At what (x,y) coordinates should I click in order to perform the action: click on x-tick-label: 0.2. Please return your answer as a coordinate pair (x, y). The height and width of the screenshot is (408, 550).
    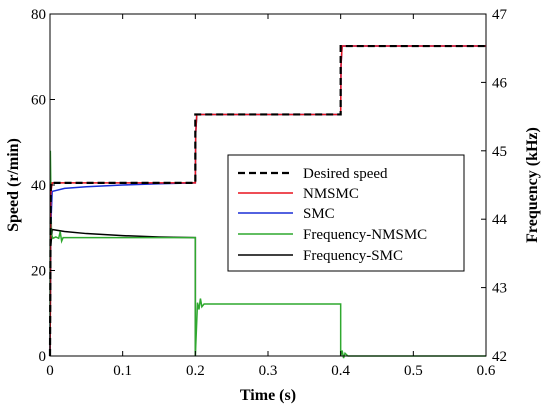
    Looking at the image, I should click on (195, 371).